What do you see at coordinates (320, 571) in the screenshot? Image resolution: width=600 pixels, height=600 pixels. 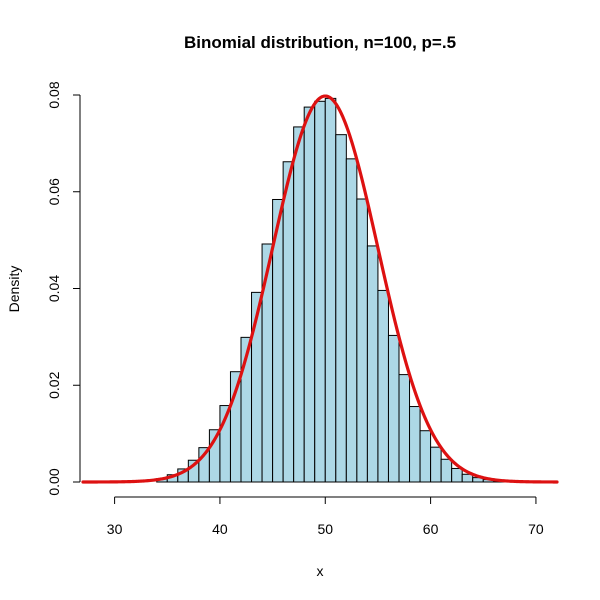 I see `x-axis-label: x` at bounding box center [320, 571].